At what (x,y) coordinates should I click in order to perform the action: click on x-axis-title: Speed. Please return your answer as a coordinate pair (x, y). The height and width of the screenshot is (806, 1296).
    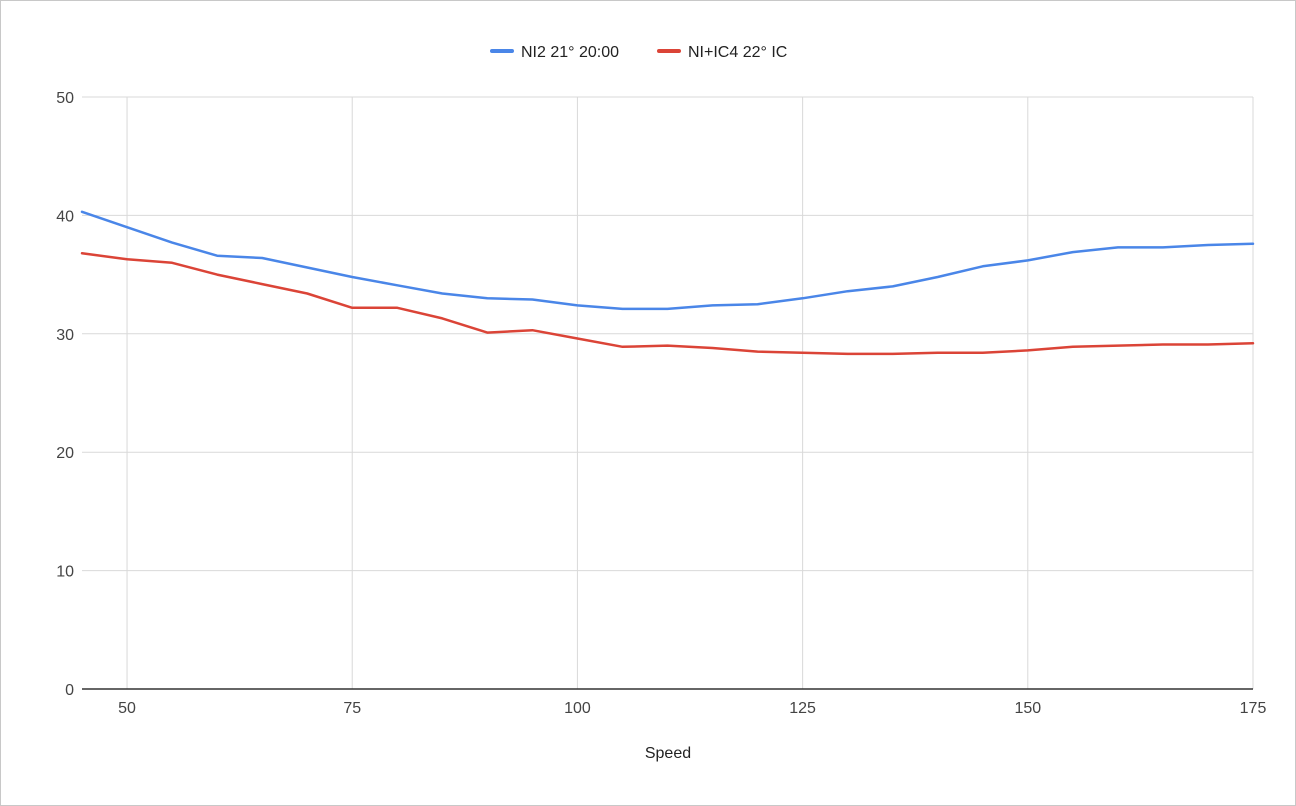
    Looking at the image, I should click on (668, 753).